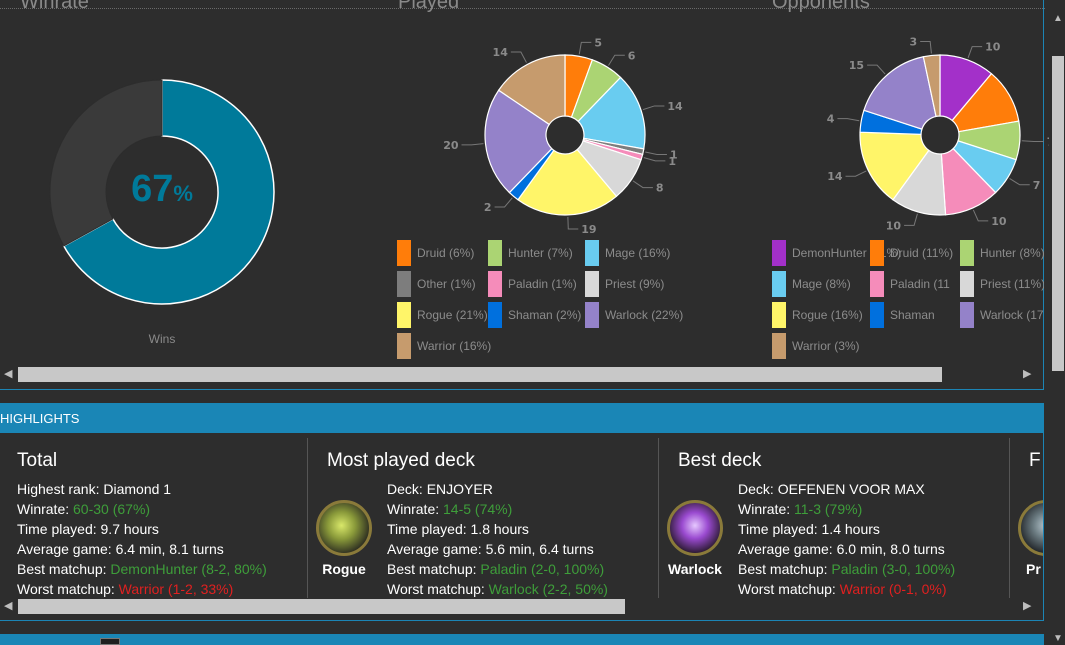 This screenshot has height=645, width=1065. I want to click on opponents-pie-chart: 10771010144153, so click(941, 134).